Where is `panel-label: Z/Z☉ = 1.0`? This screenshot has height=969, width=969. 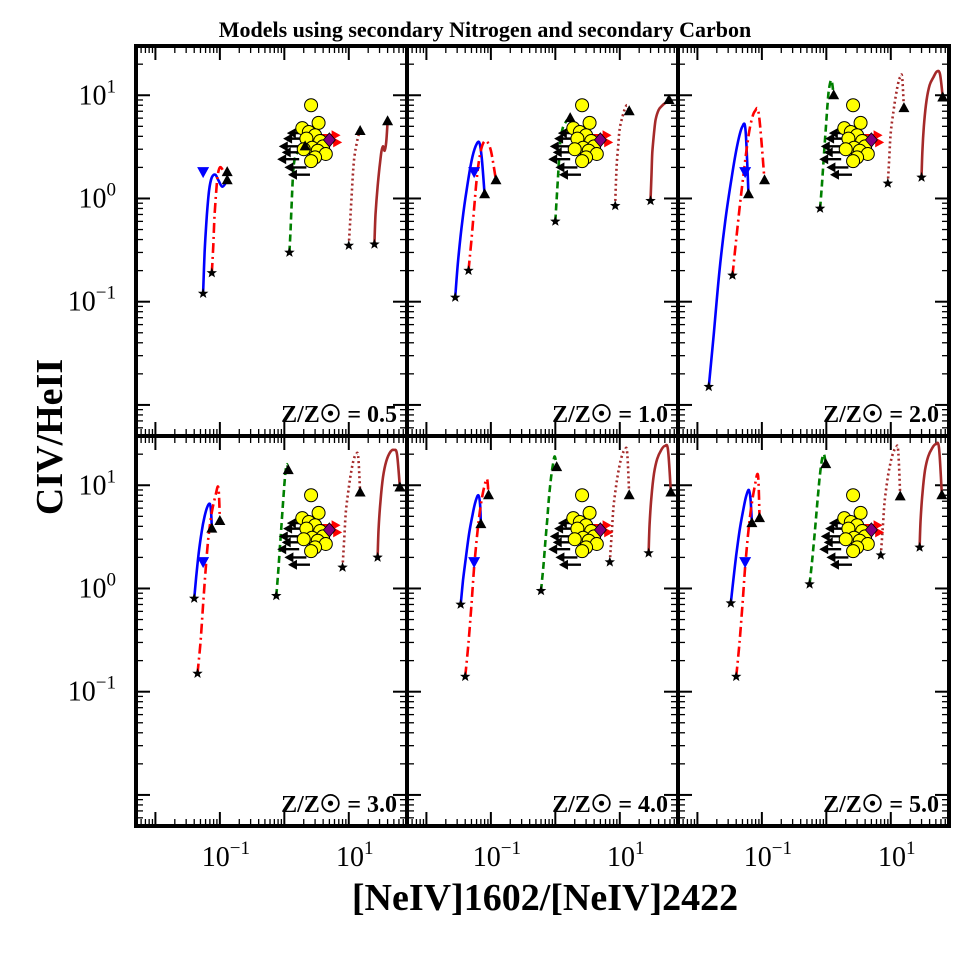
panel-label: Z/Z☉ = 1.0 is located at coordinates (610, 415).